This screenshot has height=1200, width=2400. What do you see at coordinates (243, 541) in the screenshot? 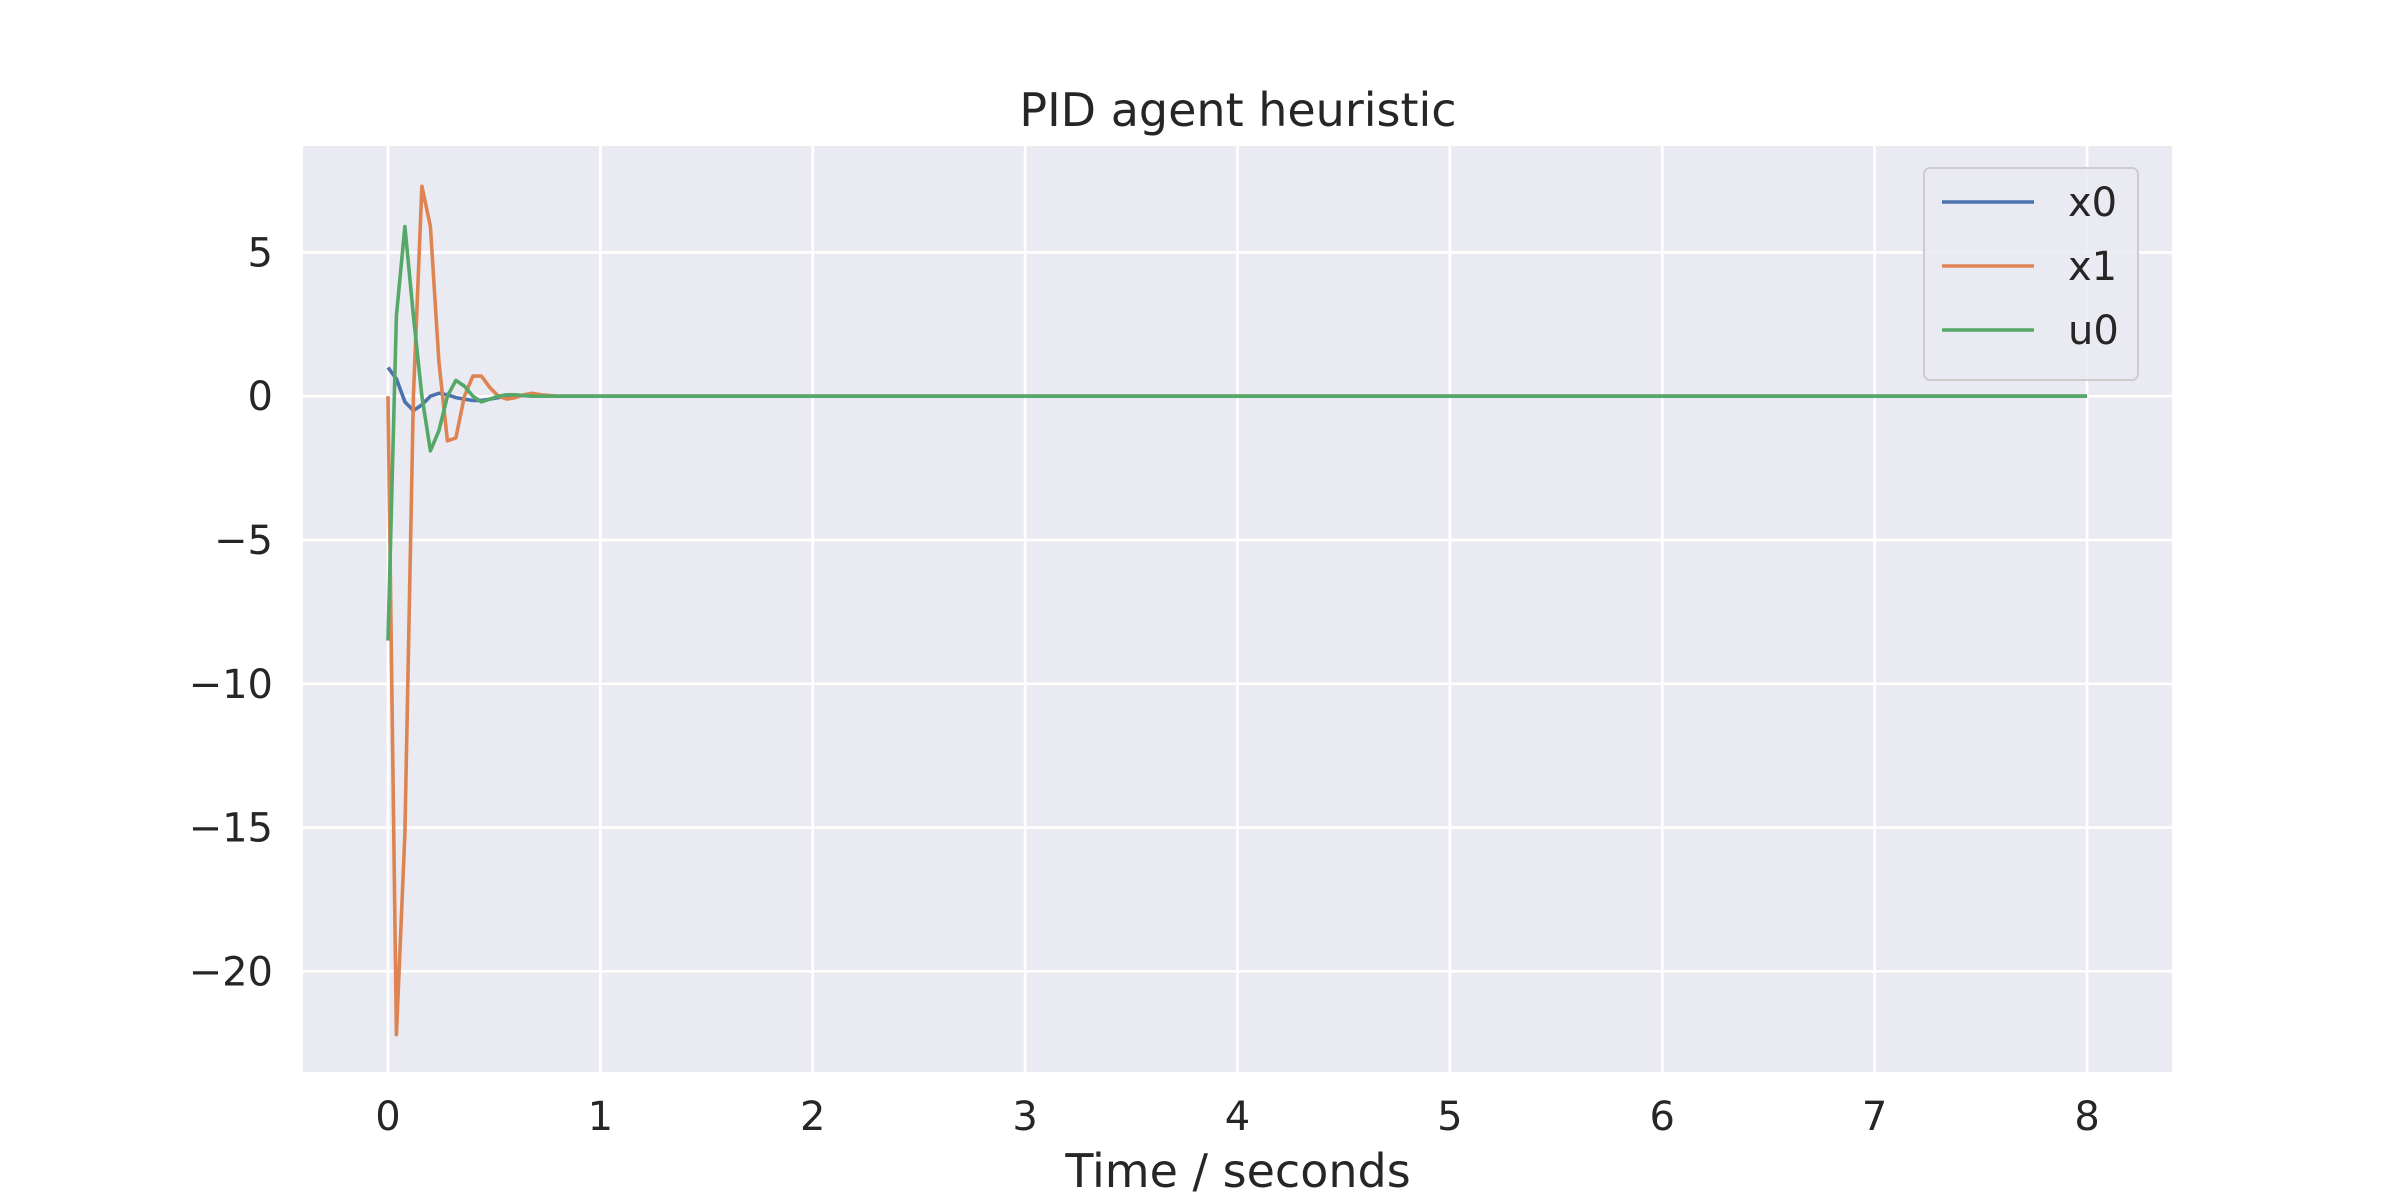
I see `y-tick-label: −5` at bounding box center [243, 541].